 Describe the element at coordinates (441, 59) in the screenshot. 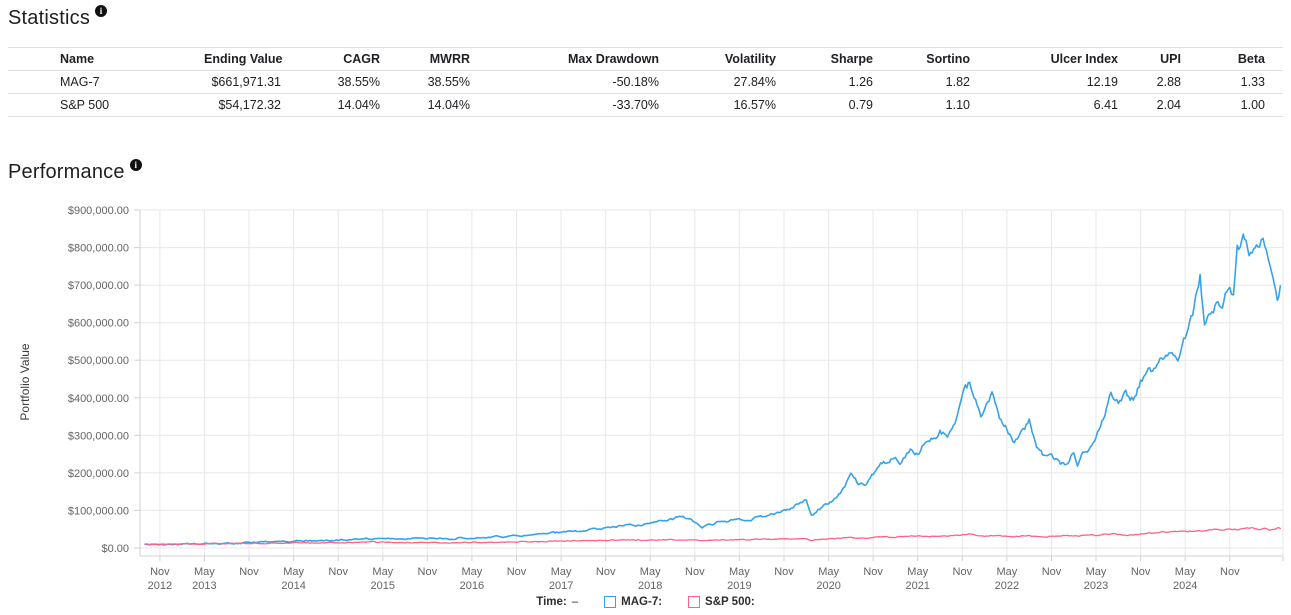

I see `col-header-mwrr: MWRR` at that location.